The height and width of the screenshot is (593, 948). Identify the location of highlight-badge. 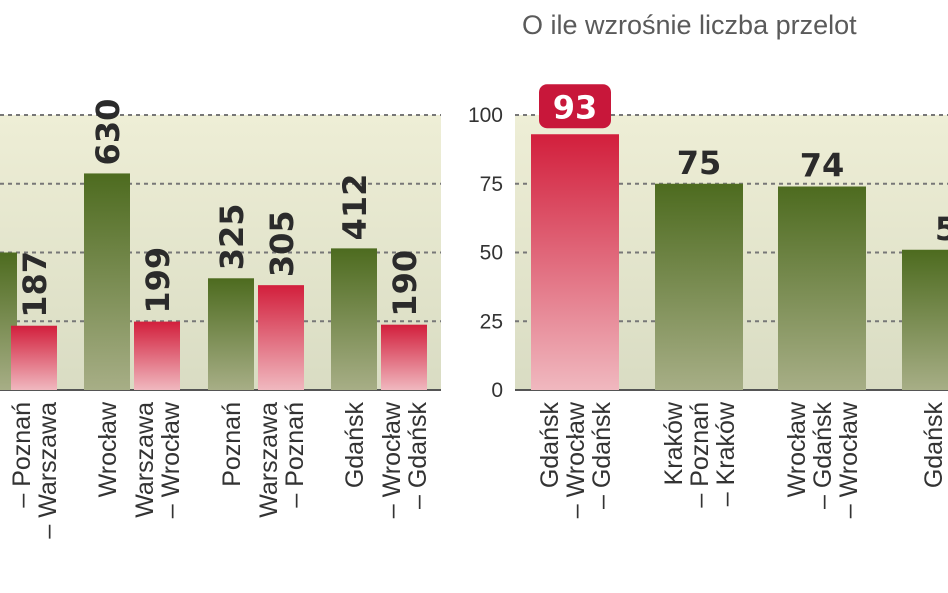
(575, 106).